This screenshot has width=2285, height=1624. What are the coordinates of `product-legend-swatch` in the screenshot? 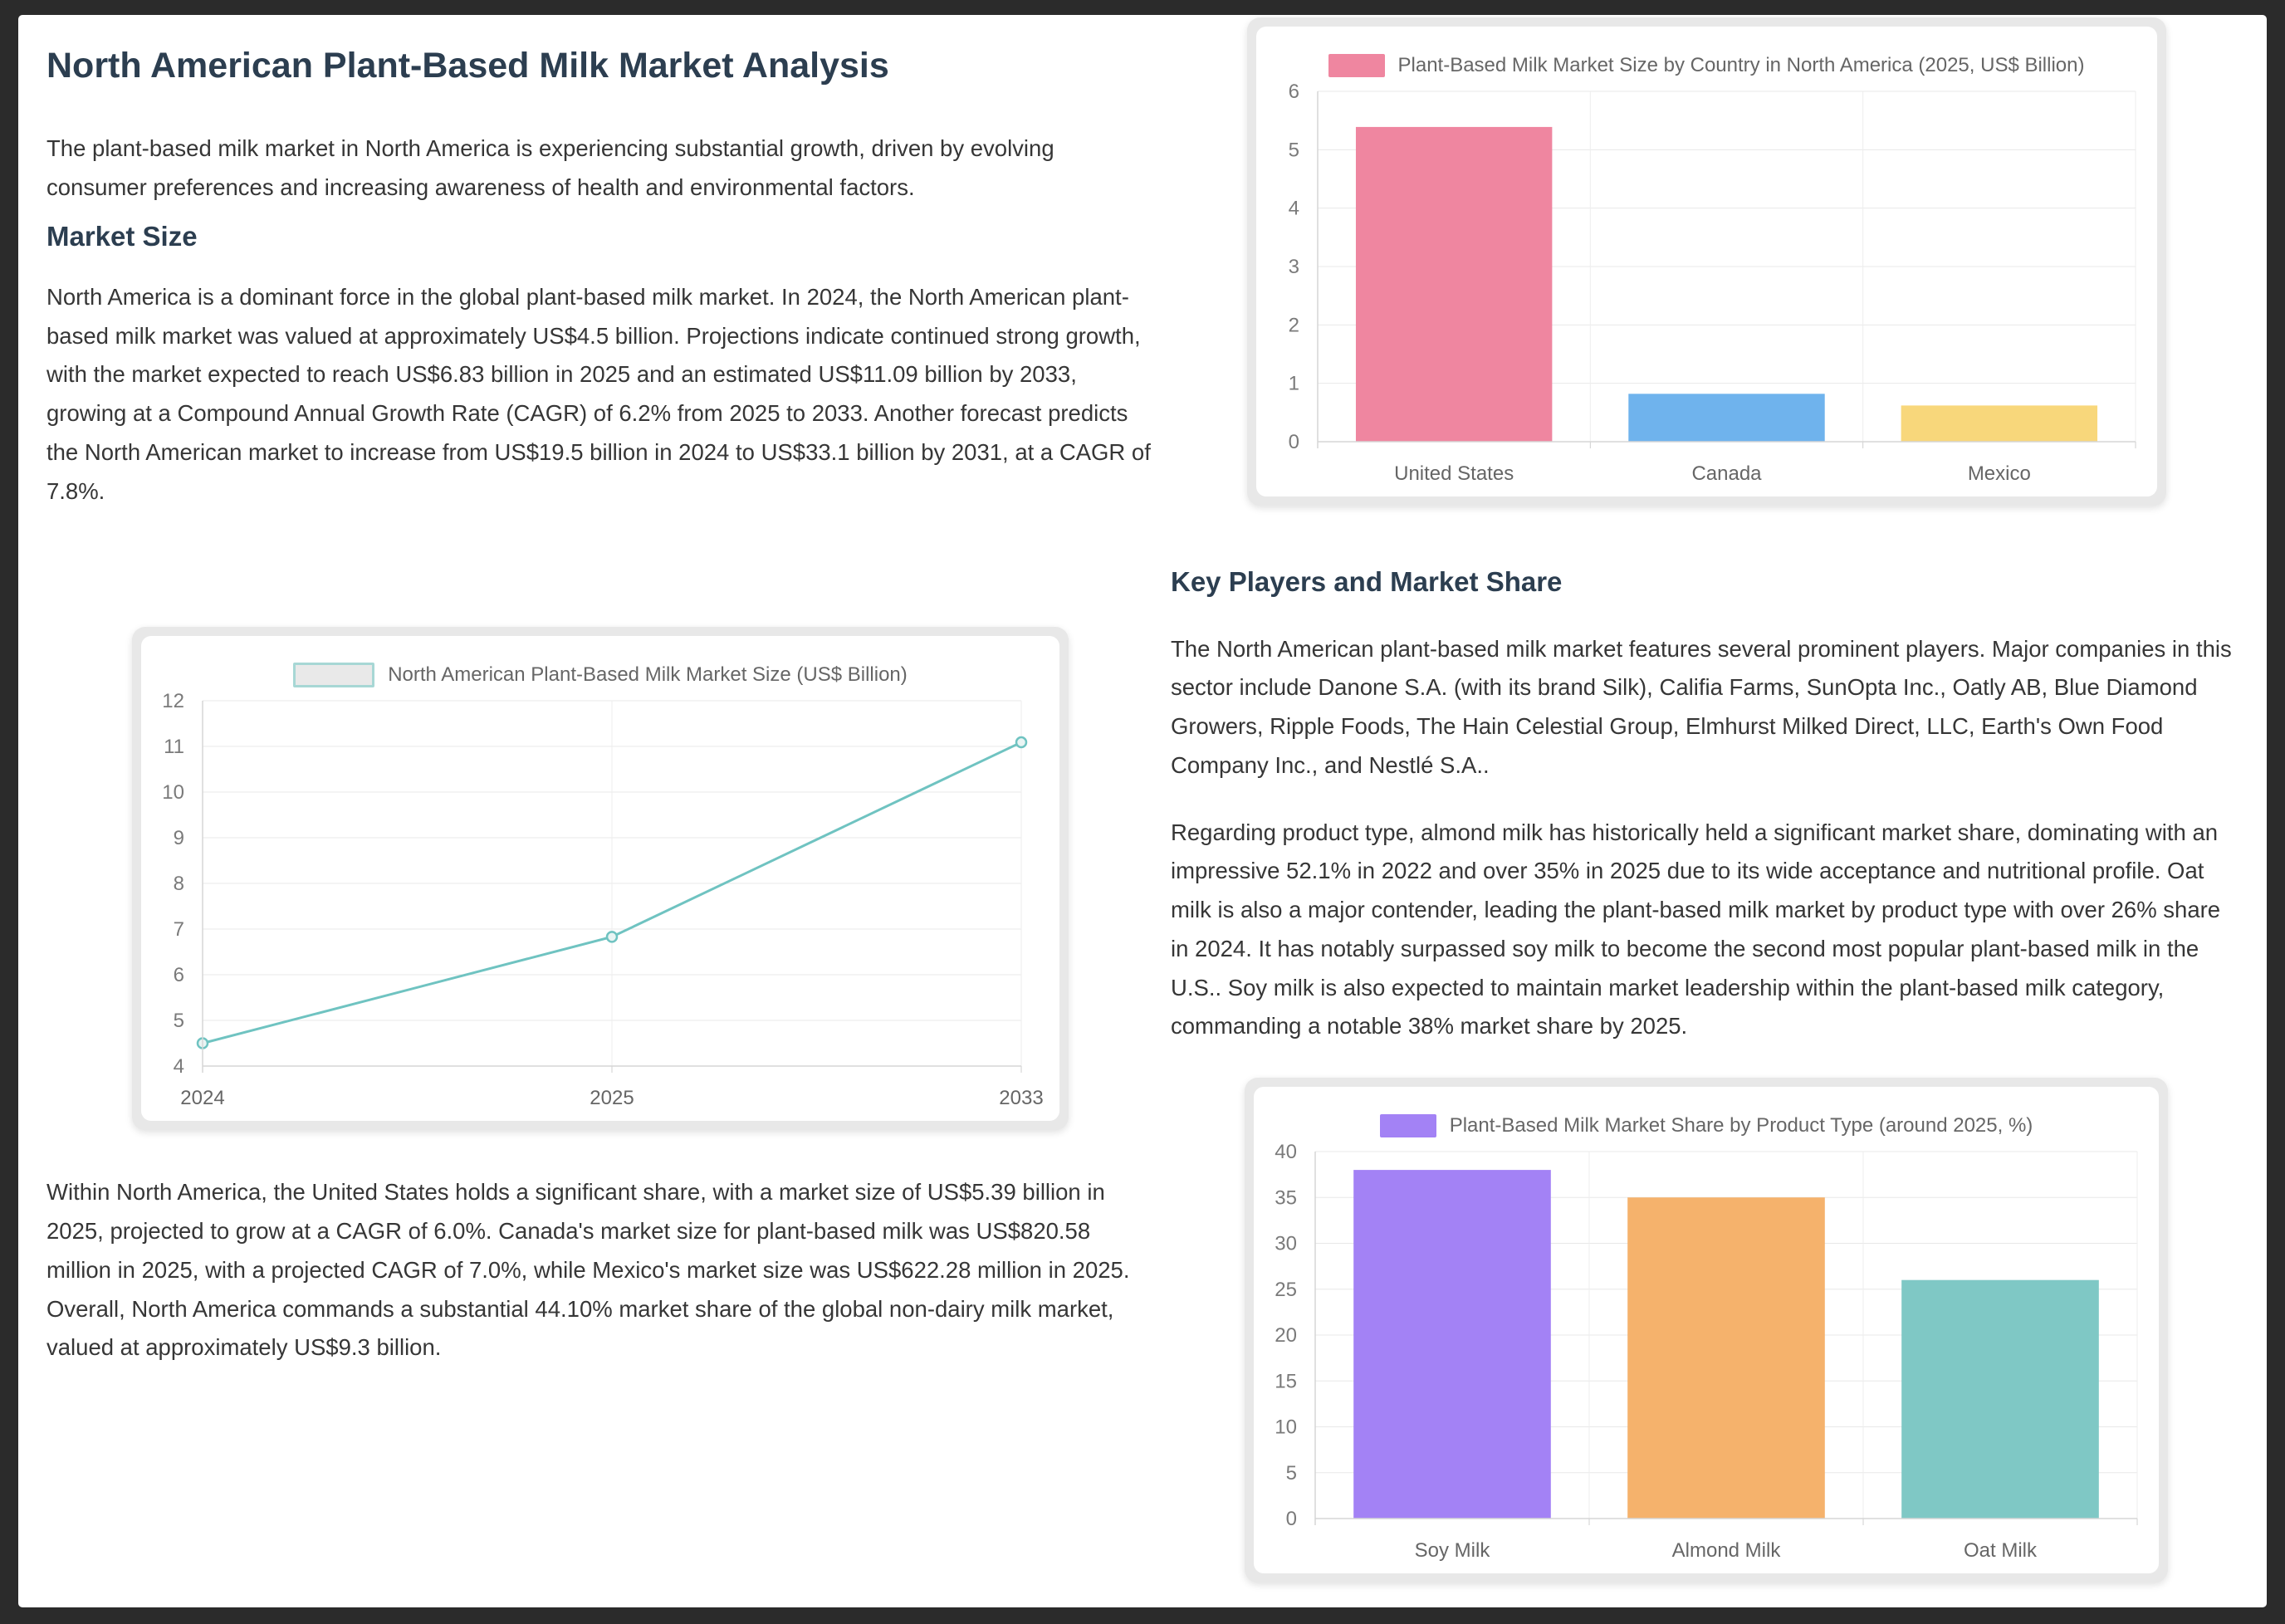 It's located at (1407, 1126).